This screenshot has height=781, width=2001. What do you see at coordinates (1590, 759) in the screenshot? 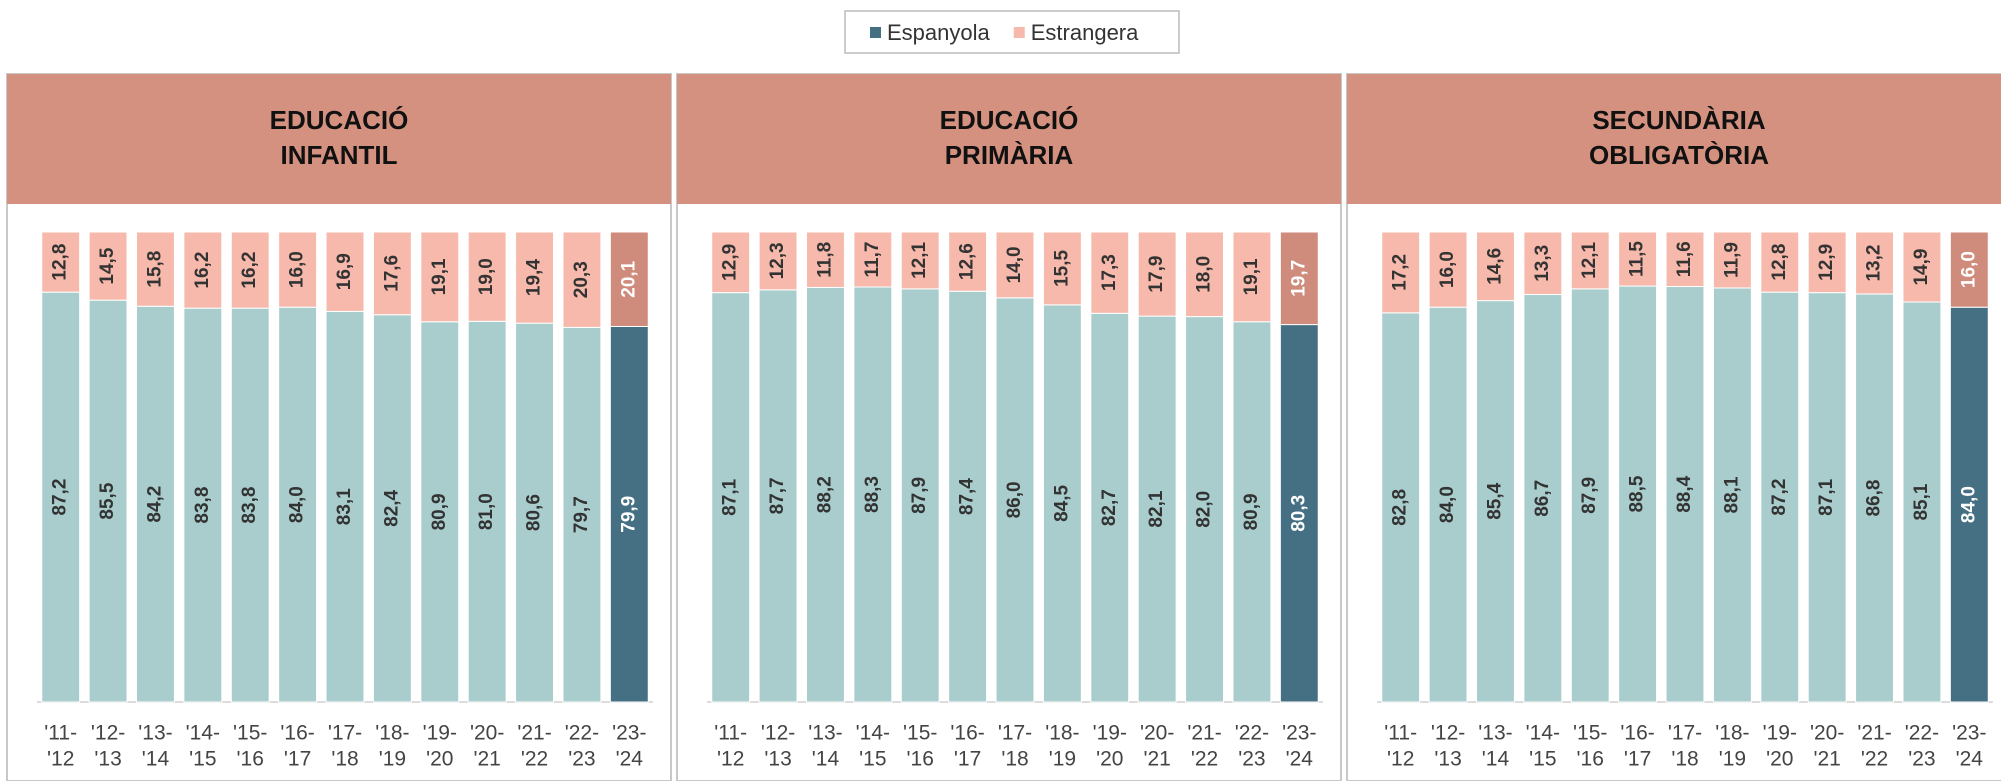
I see `x-tick-label: '16` at bounding box center [1590, 759].